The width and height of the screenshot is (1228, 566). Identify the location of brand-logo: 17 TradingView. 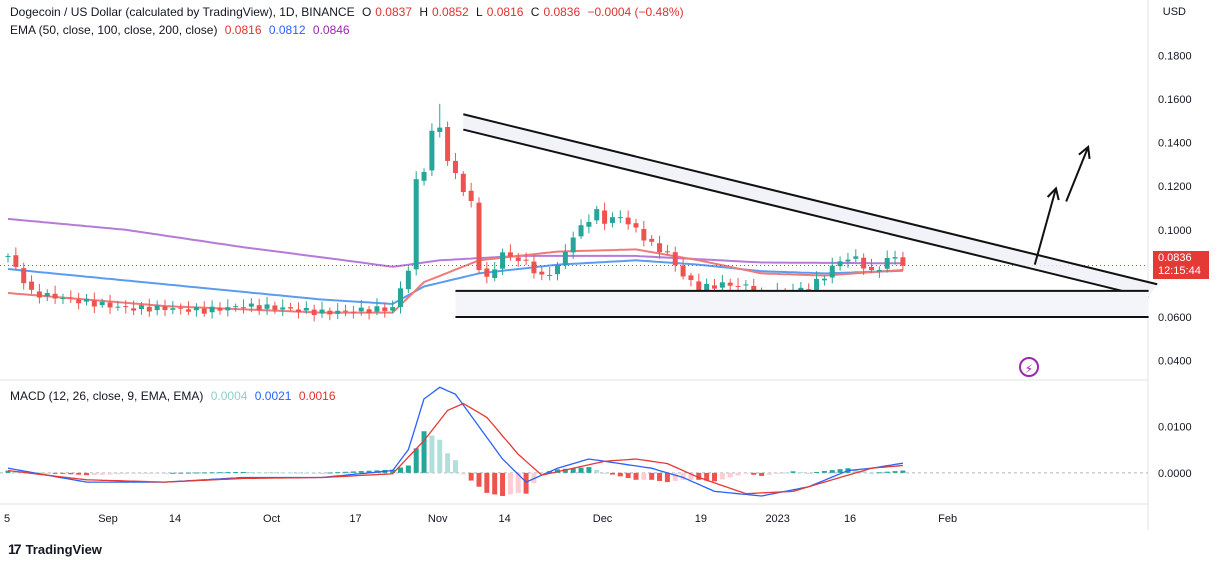
(55, 549).